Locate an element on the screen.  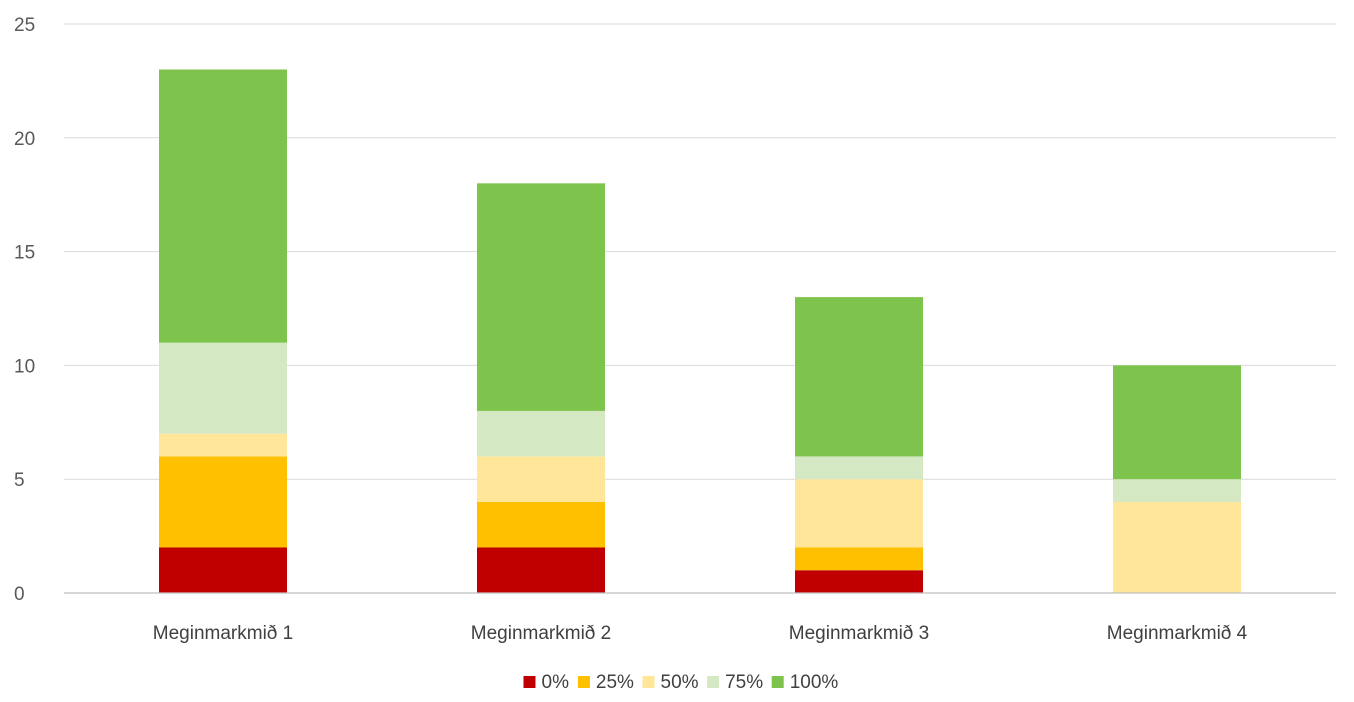
x-category-label: Meginmarkmið 1 is located at coordinates (223, 633).